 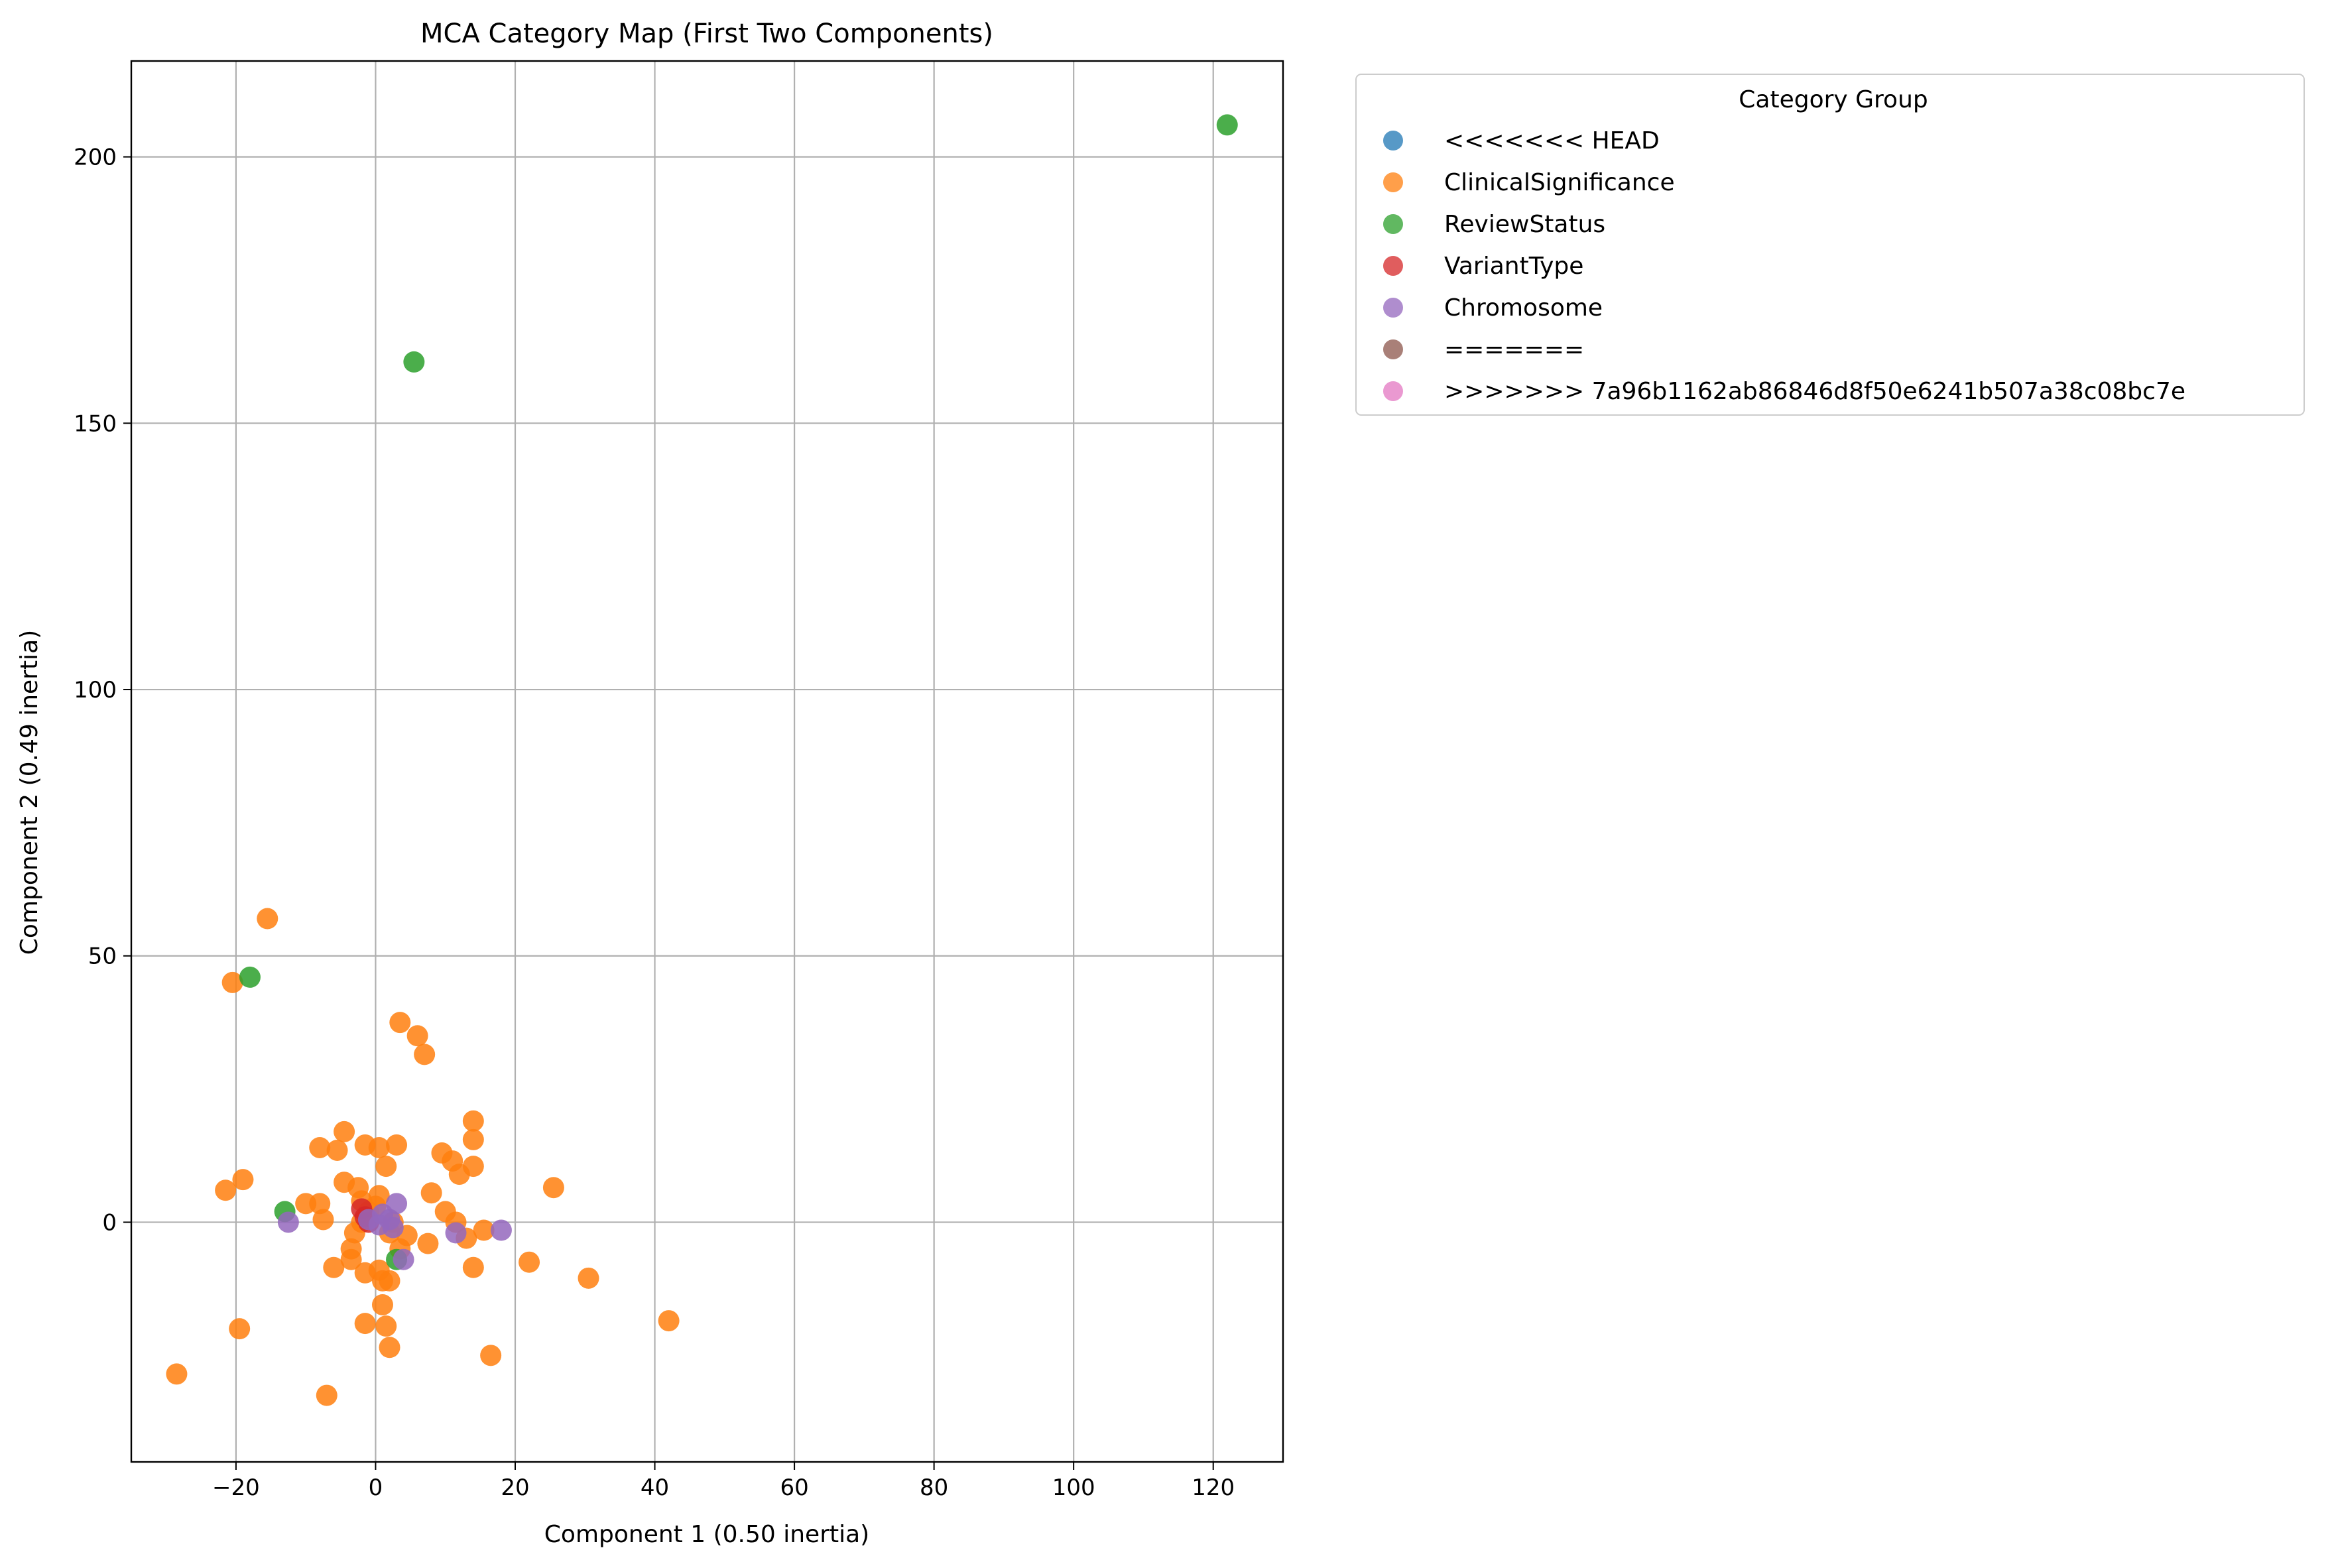 What do you see at coordinates (1524, 224) in the screenshot?
I see `legend-label: ReviewStatus` at bounding box center [1524, 224].